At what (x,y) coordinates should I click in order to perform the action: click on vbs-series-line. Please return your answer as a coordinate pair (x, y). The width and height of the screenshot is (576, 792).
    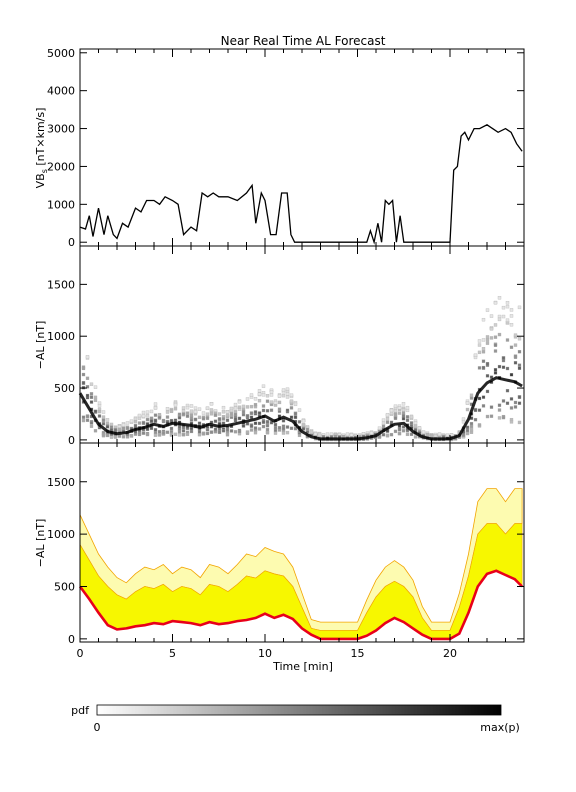
    Looking at the image, I should click on (301, 184).